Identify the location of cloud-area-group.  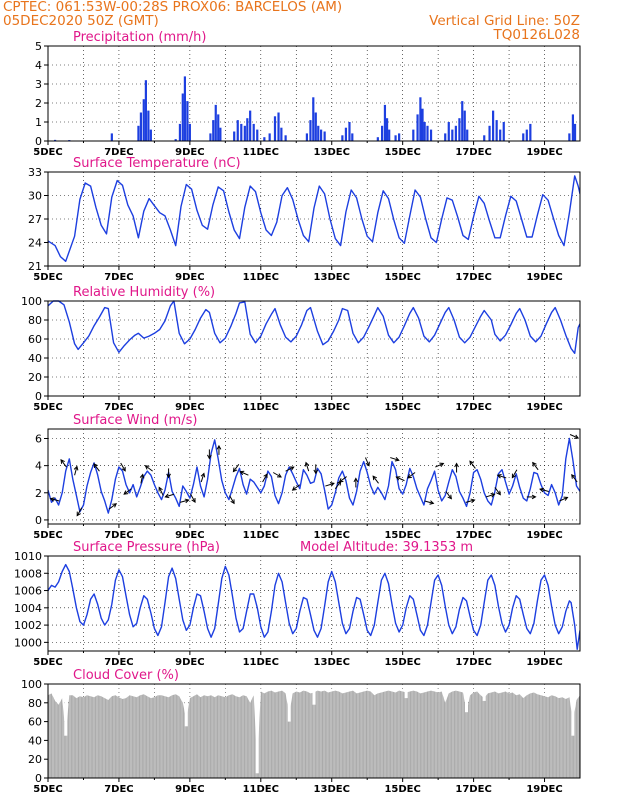
(314, 731).